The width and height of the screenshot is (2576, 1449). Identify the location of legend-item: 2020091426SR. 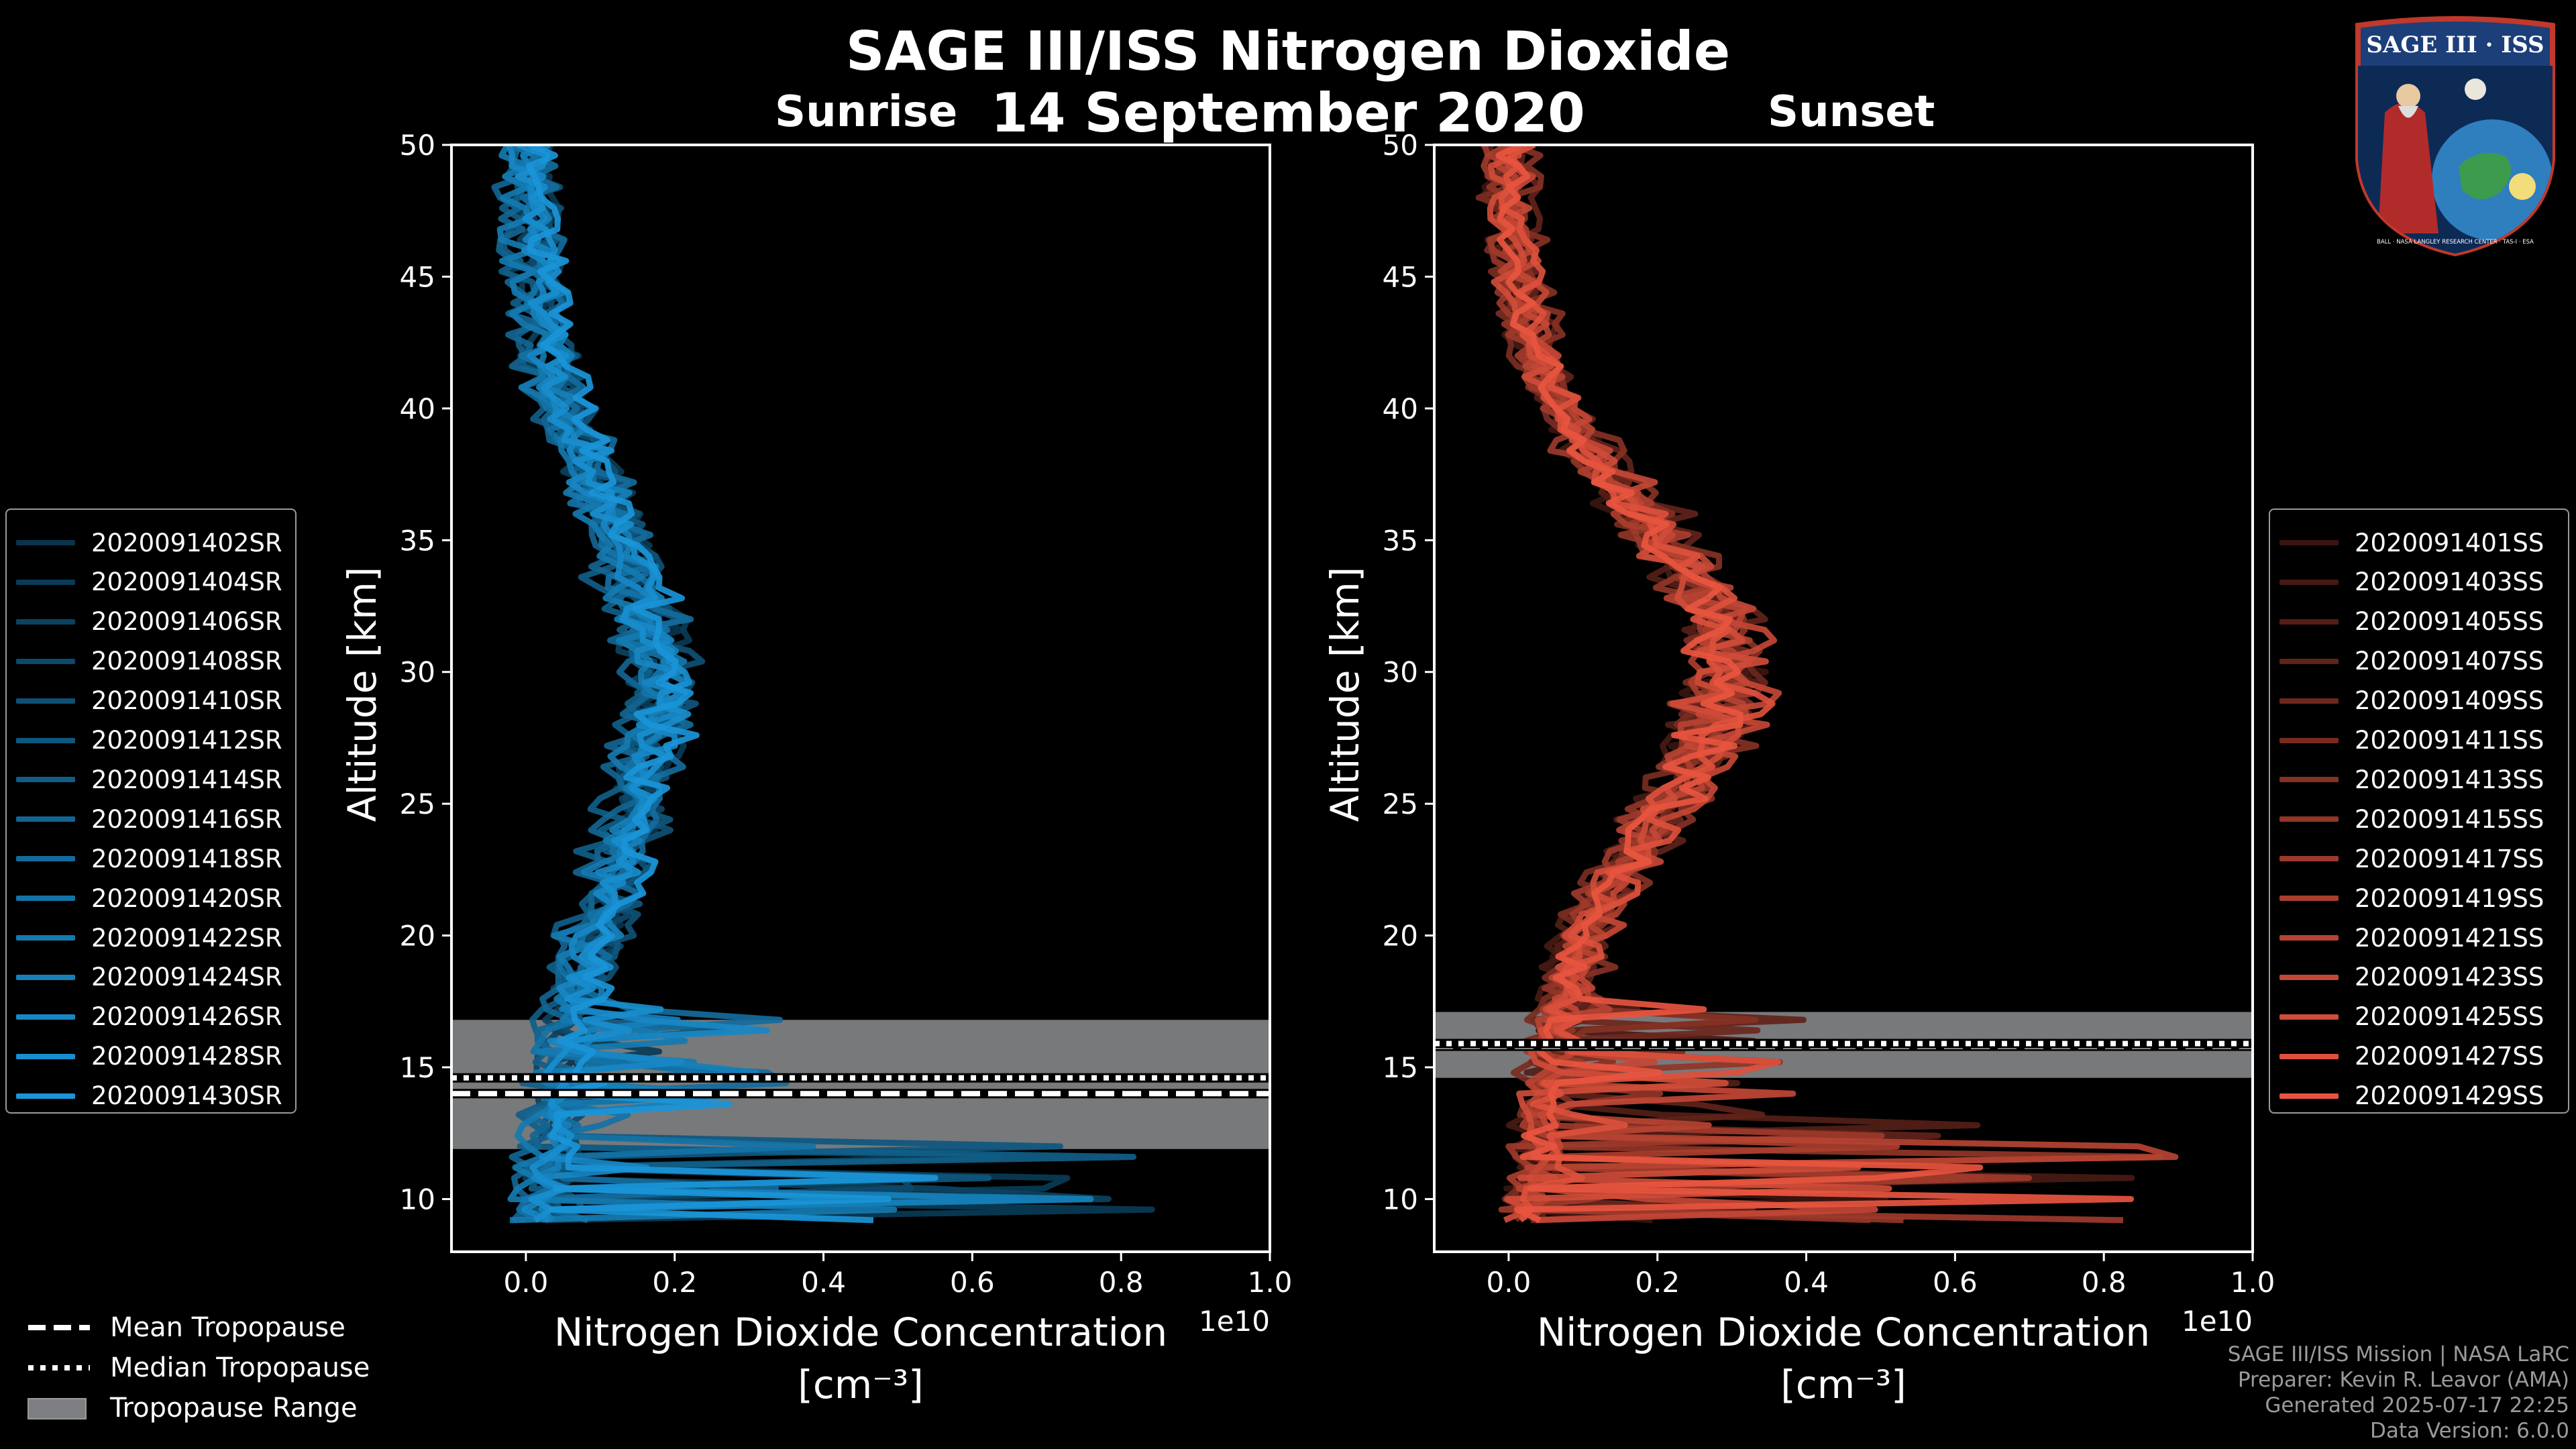
(144, 1017).